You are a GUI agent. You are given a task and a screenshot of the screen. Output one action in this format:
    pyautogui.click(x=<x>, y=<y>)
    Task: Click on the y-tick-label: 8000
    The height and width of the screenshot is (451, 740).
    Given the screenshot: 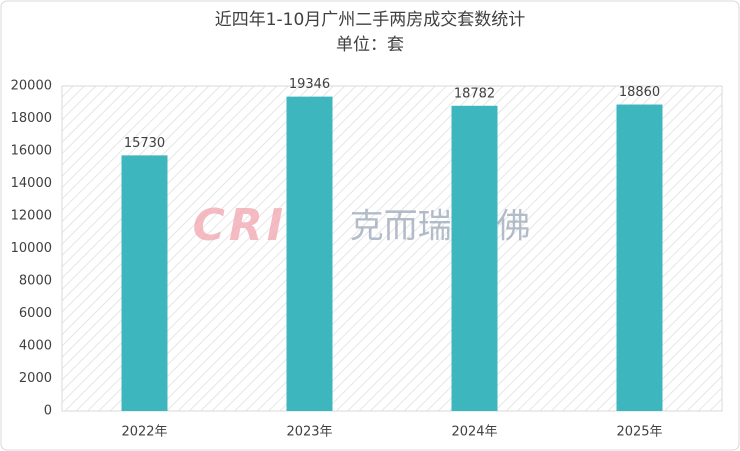 What is the action you would take?
    pyautogui.click(x=35, y=281)
    